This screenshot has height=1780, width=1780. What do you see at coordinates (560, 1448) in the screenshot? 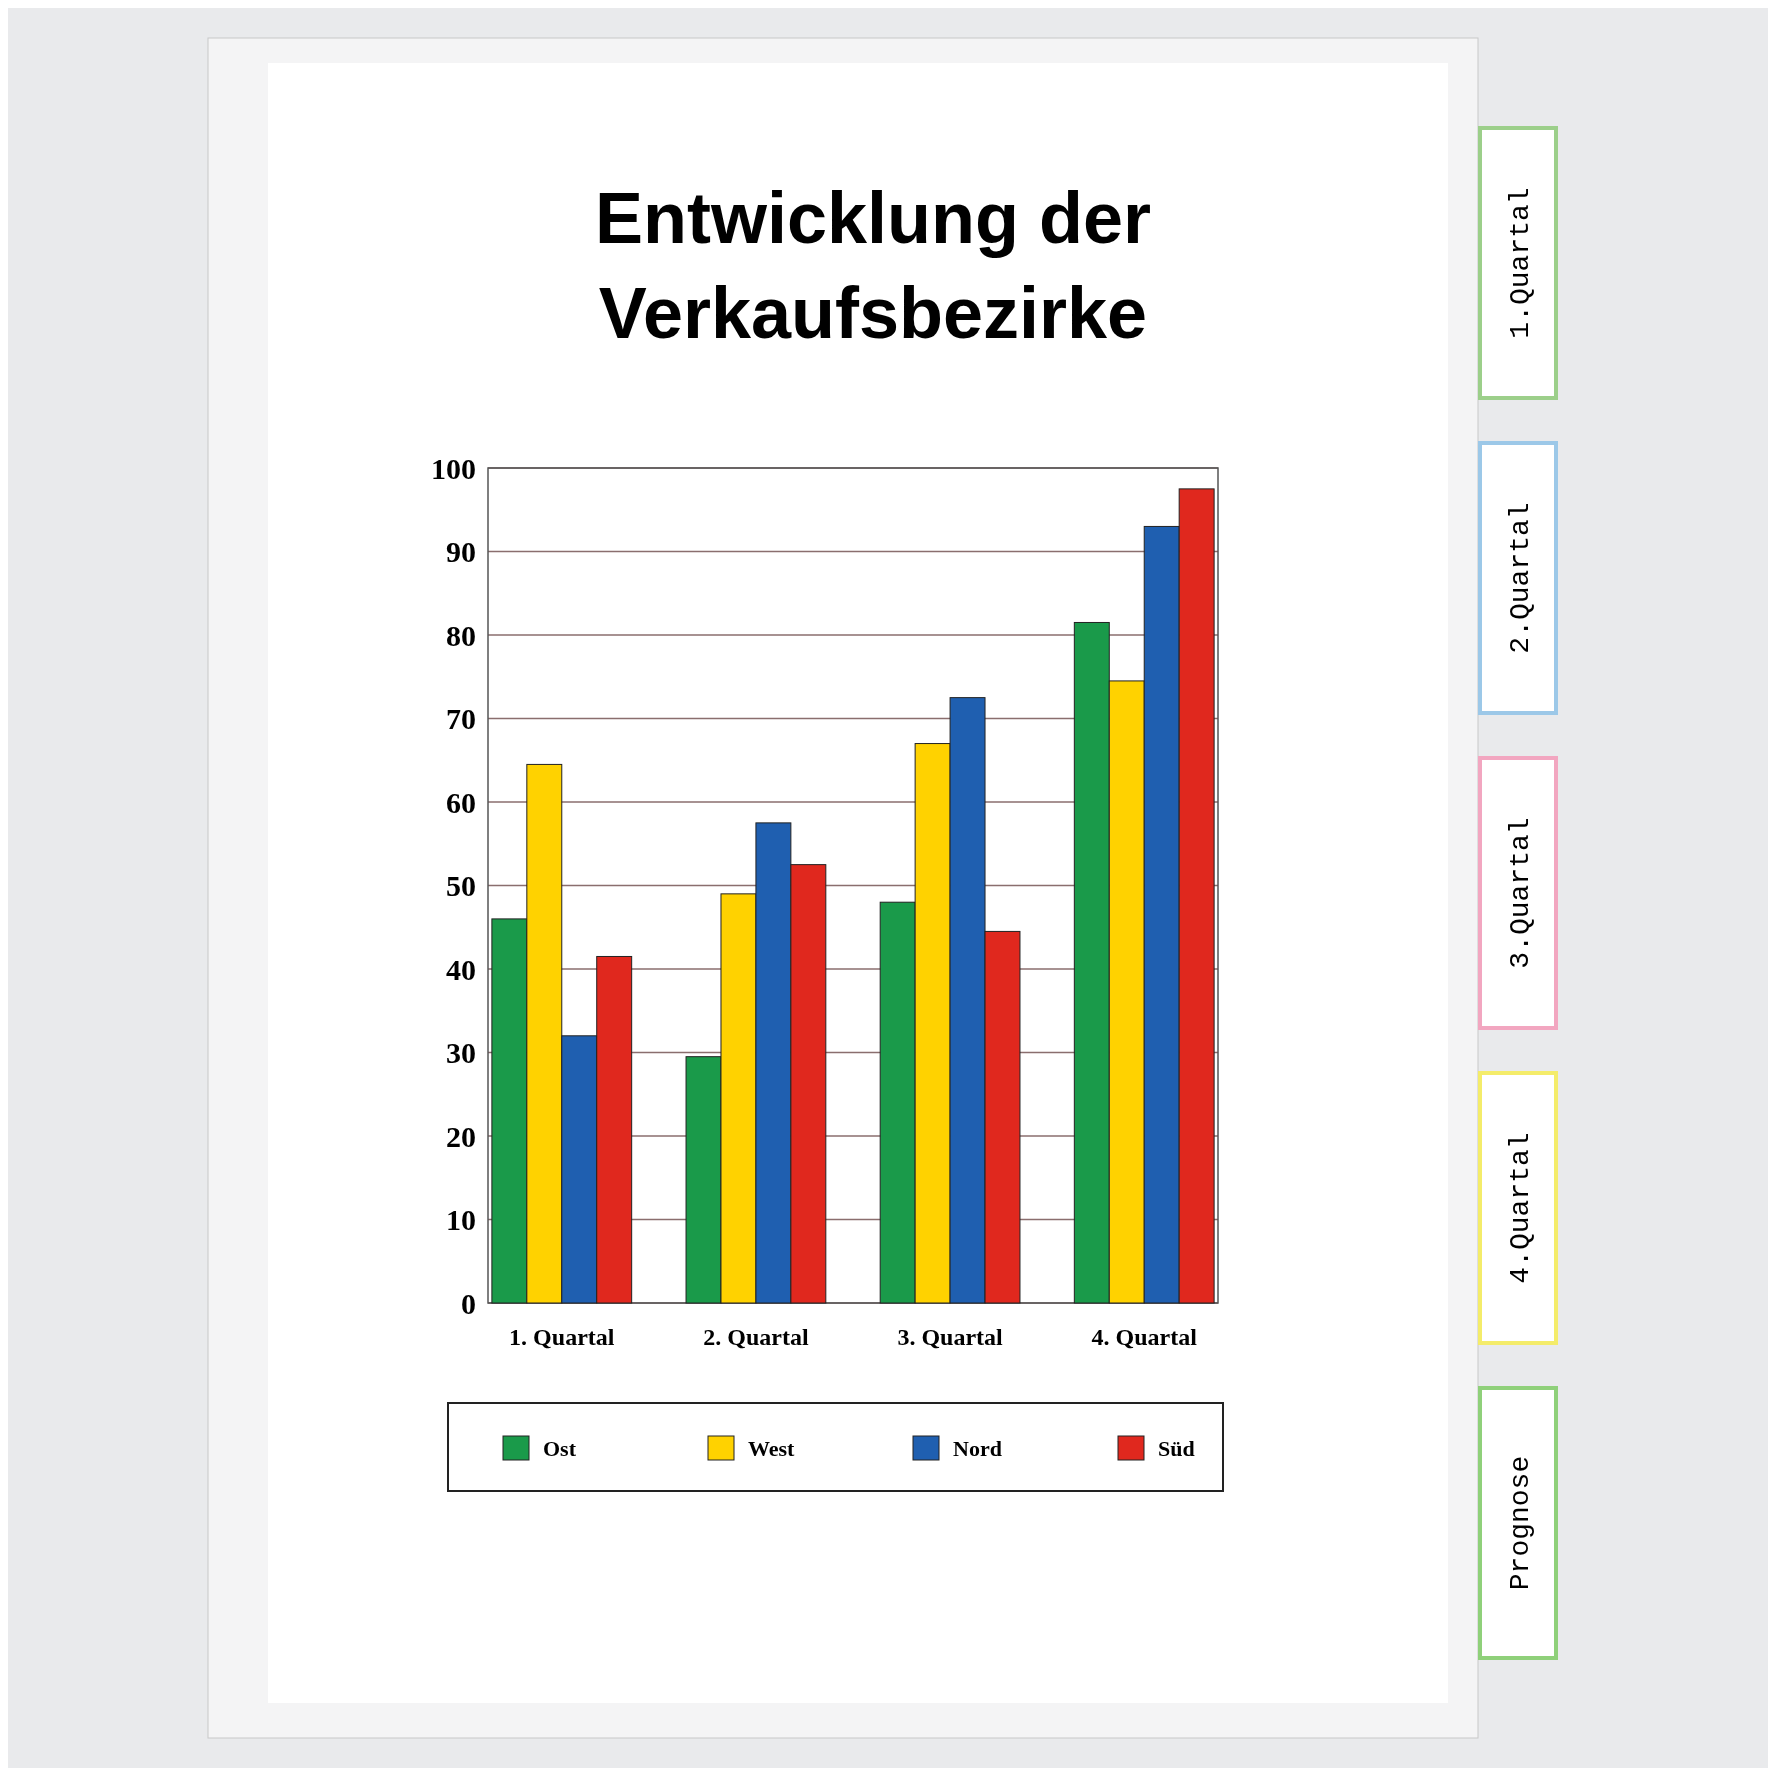
I see `legend-label: Ost` at bounding box center [560, 1448].